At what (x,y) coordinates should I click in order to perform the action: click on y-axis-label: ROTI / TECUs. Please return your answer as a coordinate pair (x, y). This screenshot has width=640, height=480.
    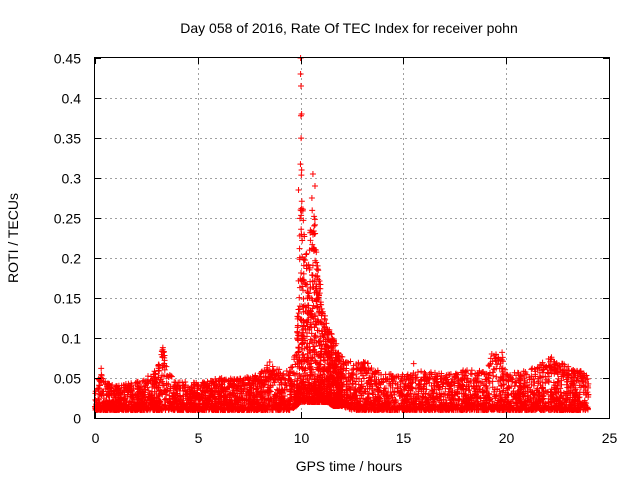
    Looking at the image, I should click on (13, 238).